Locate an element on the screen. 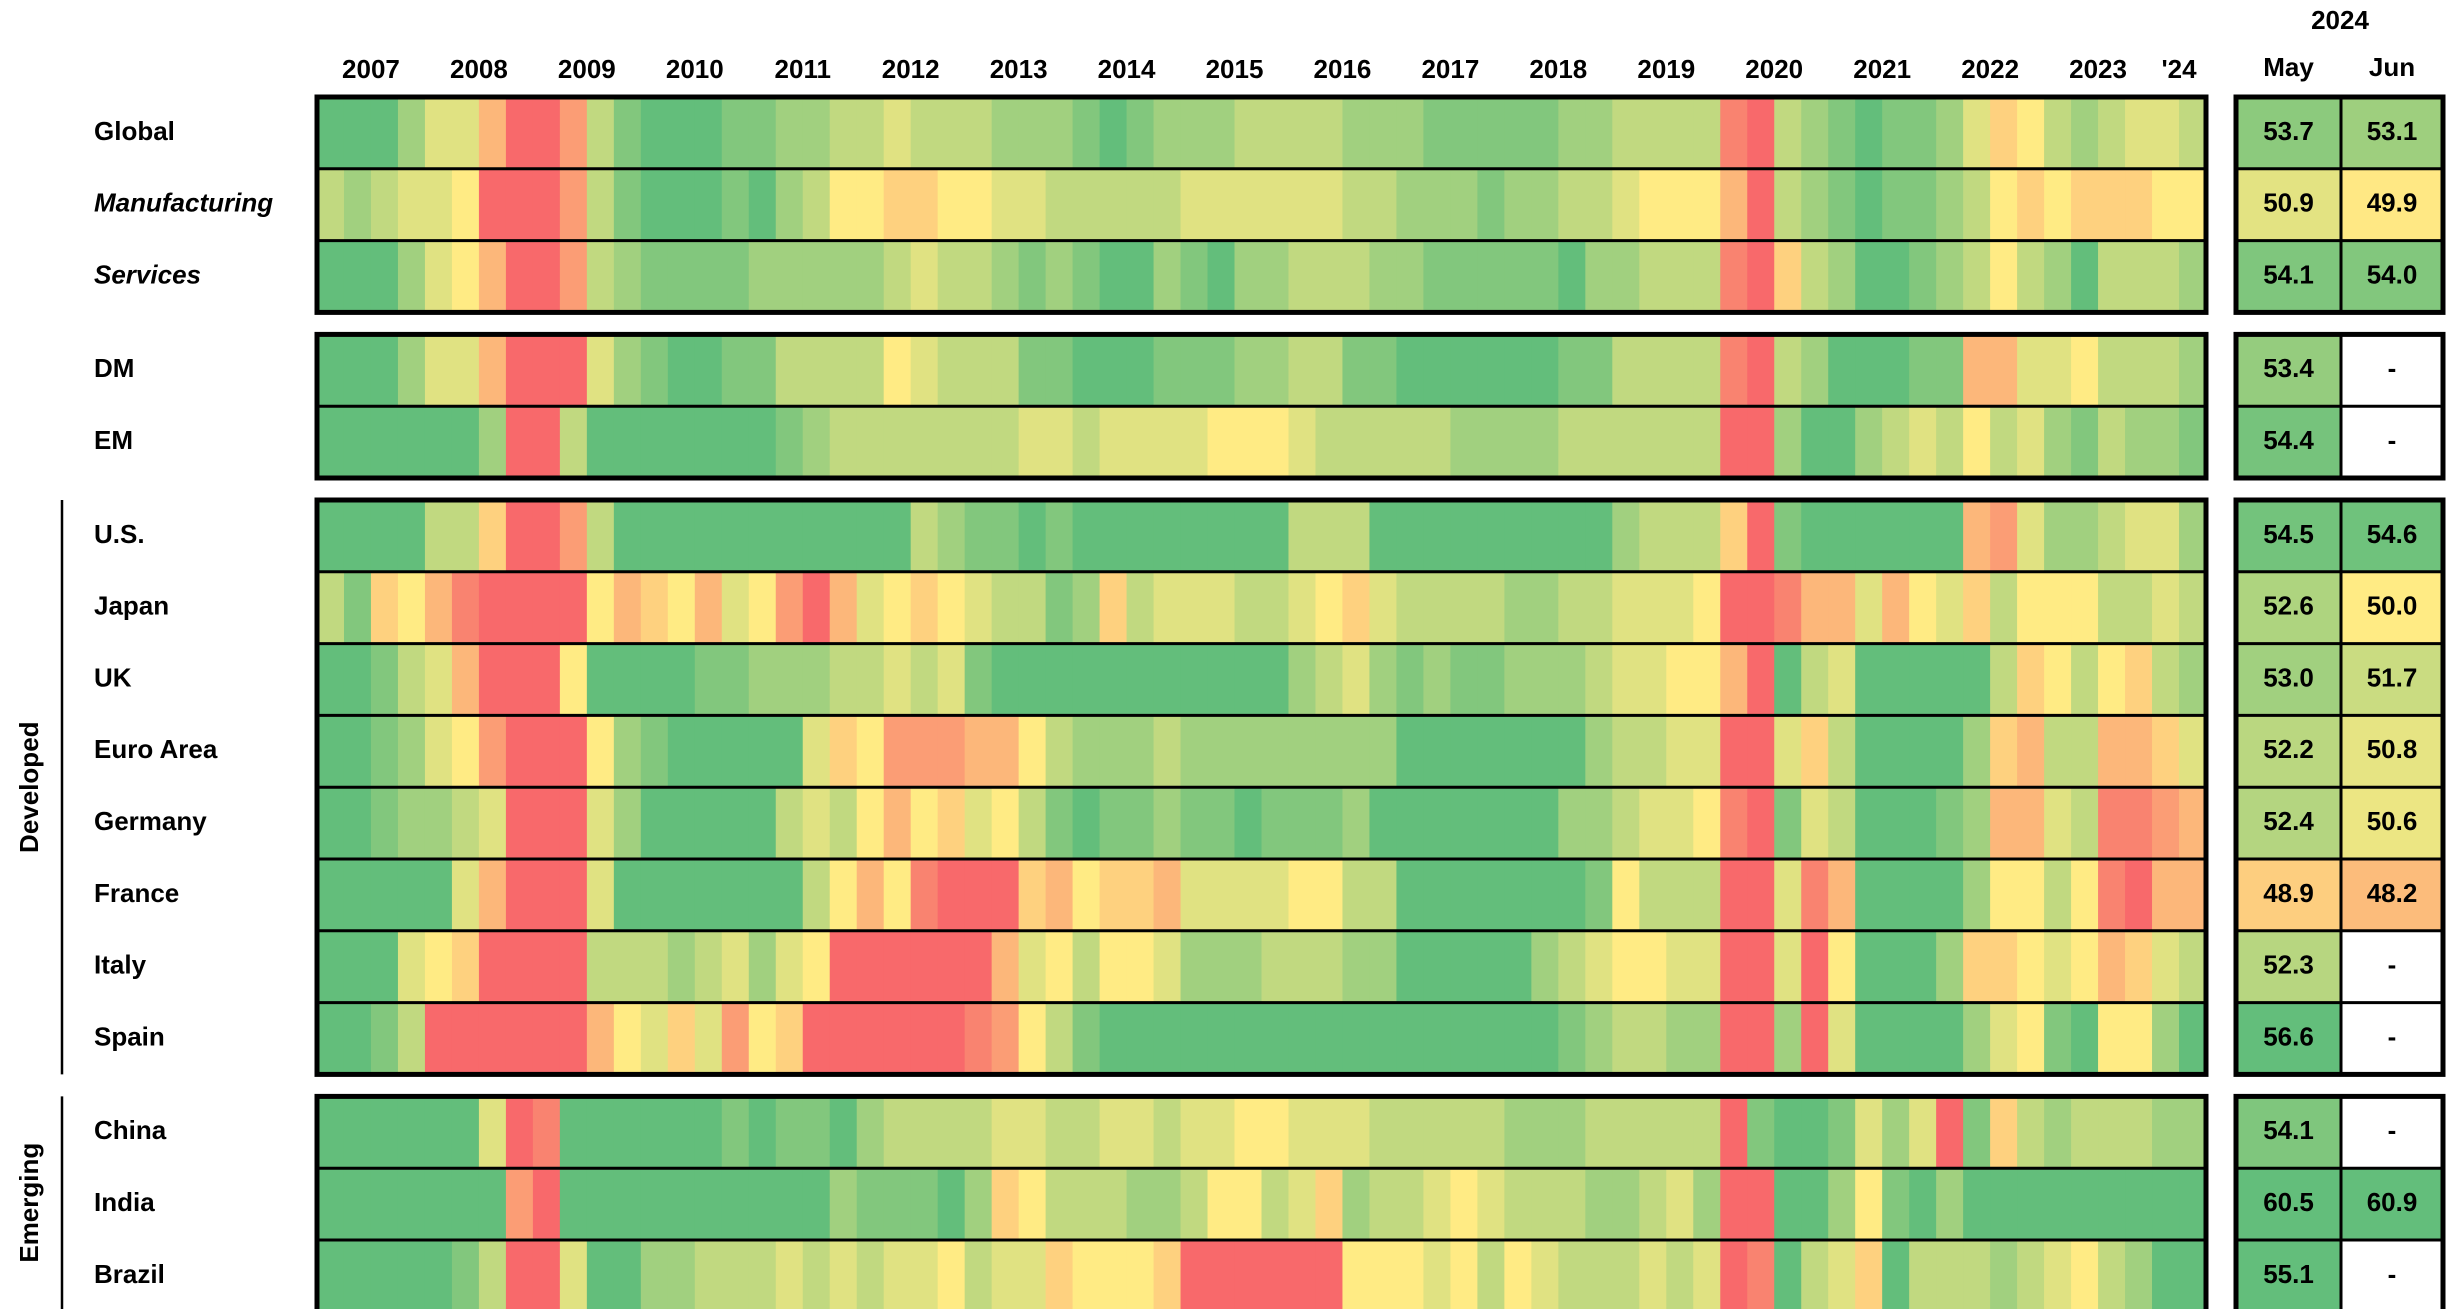 Image resolution: width=2448 pixels, height=1309 pixels. side-value: - is located at coordinates (2392, 1130).